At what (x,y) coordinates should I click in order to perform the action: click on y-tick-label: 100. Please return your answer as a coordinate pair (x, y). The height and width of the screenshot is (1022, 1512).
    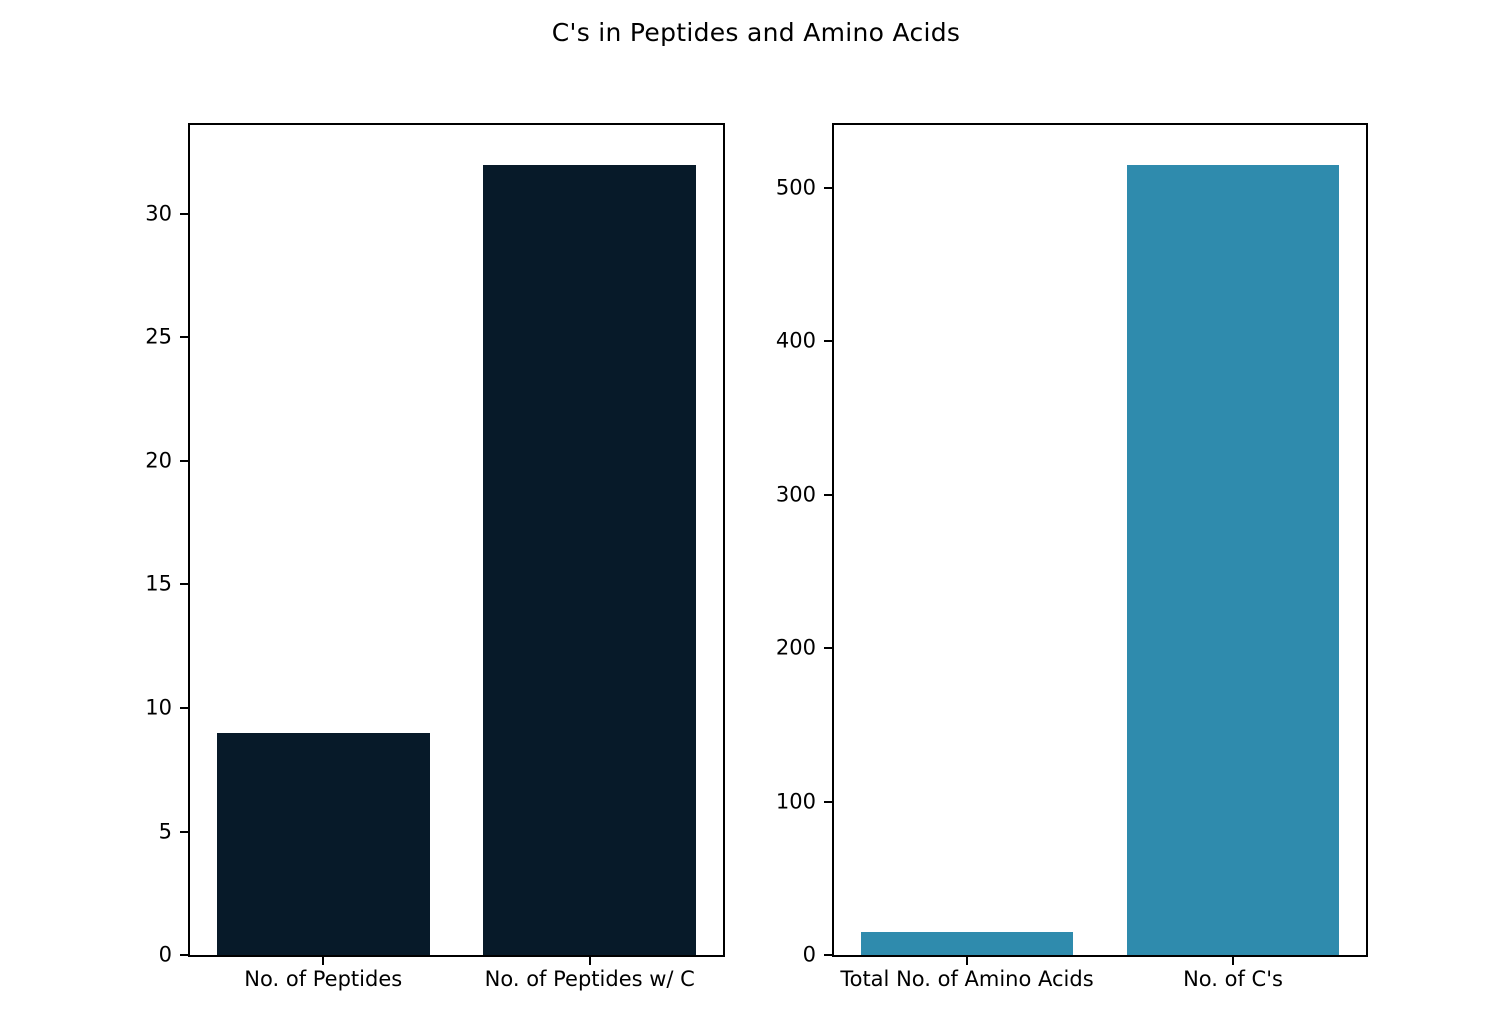
    Looking at the image, I should click on (795, 801).